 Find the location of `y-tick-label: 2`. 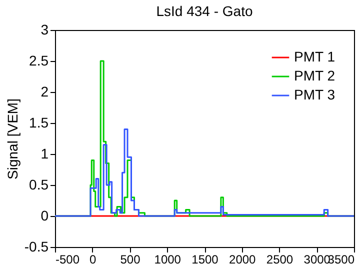

y-tick-label: 2 is located at coordinates (44, 92).